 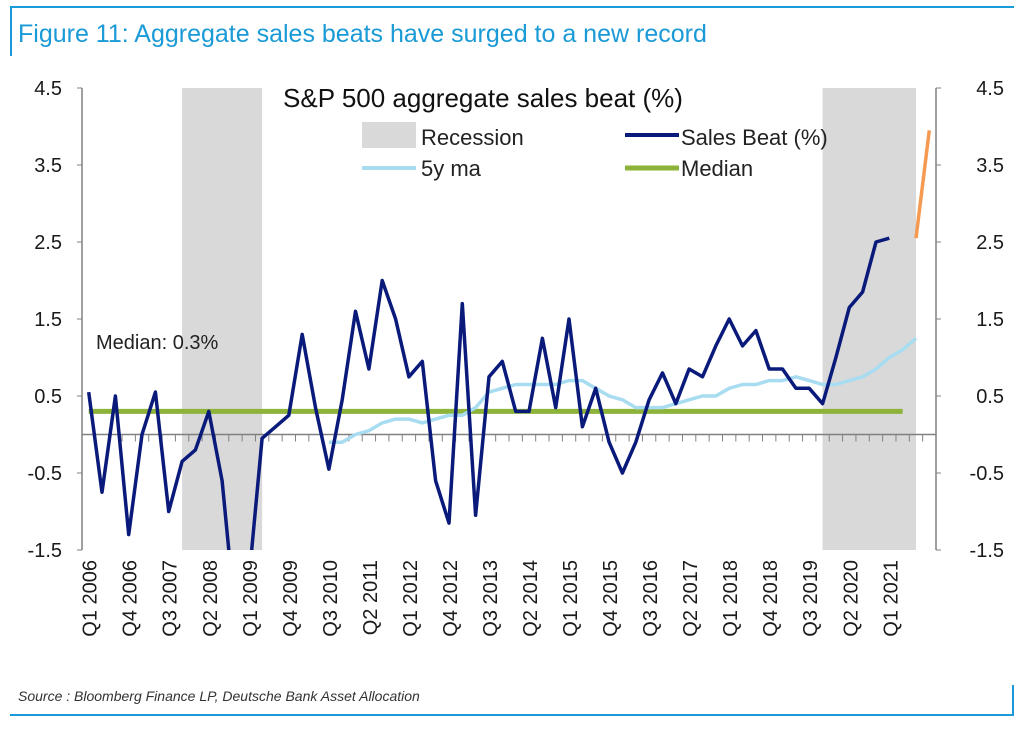 What do you see at coordinates (811, 598) in the screenshot?
I see `x-tick-label: Q3 2019` at bounding box center [811, 598].